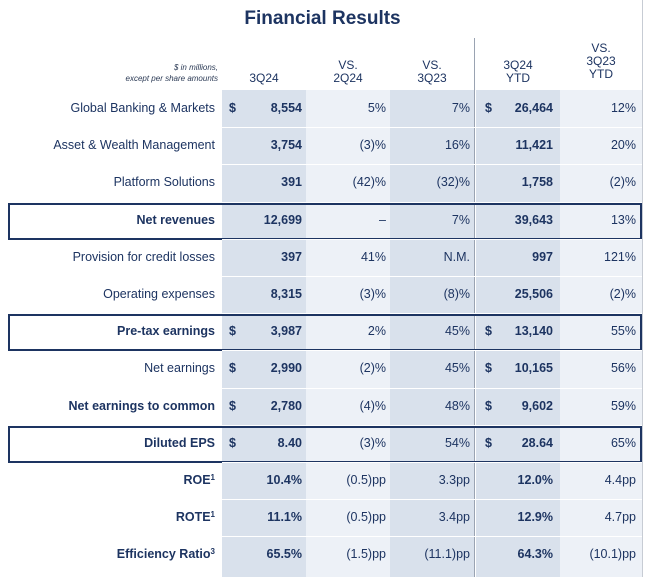  What do you see at coordinates (286, 294) in the screenshot?
I see `value-3q24: 8,315` at bounding box center [286, 294].